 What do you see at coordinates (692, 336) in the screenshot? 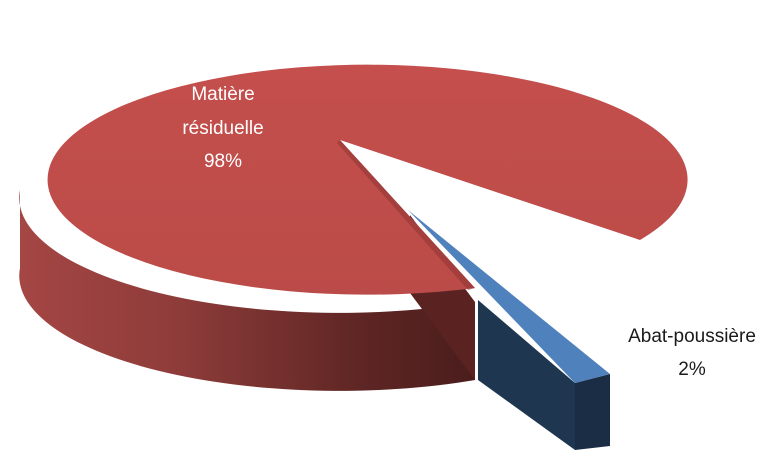
I see `label-abat-poussiere-line-1: Abat-poussière` at bounding box center [692, 336].